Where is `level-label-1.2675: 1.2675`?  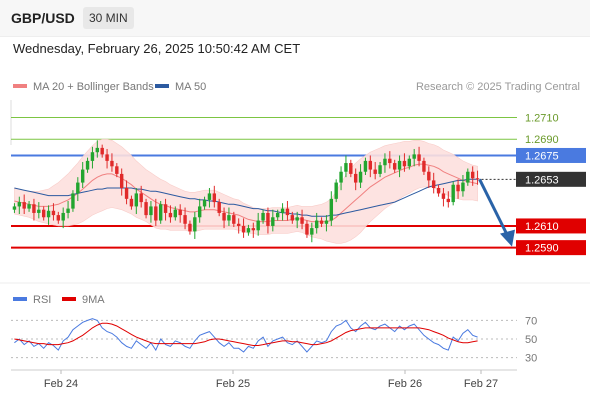
level-label-1.2675: 1.2675 is located at coordinates (542, 156).